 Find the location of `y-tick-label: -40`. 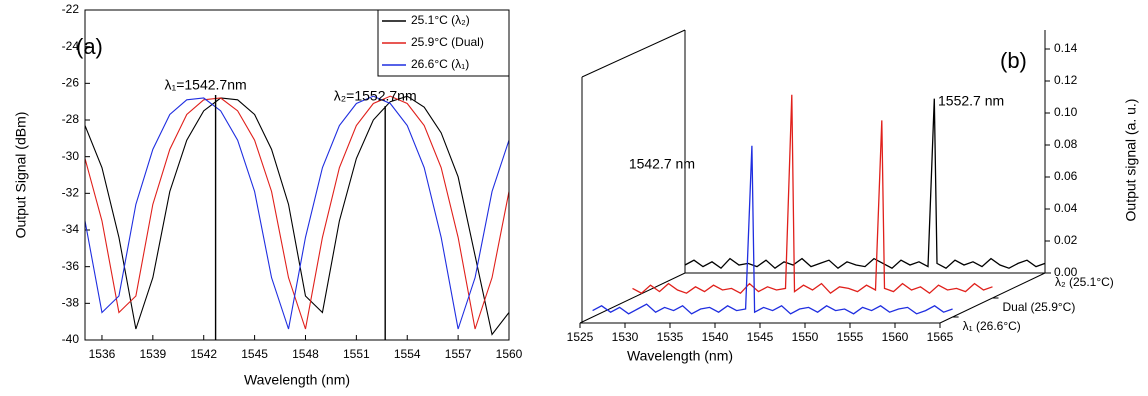

y-tick-label: -40 is located at coordinates (71, 339).